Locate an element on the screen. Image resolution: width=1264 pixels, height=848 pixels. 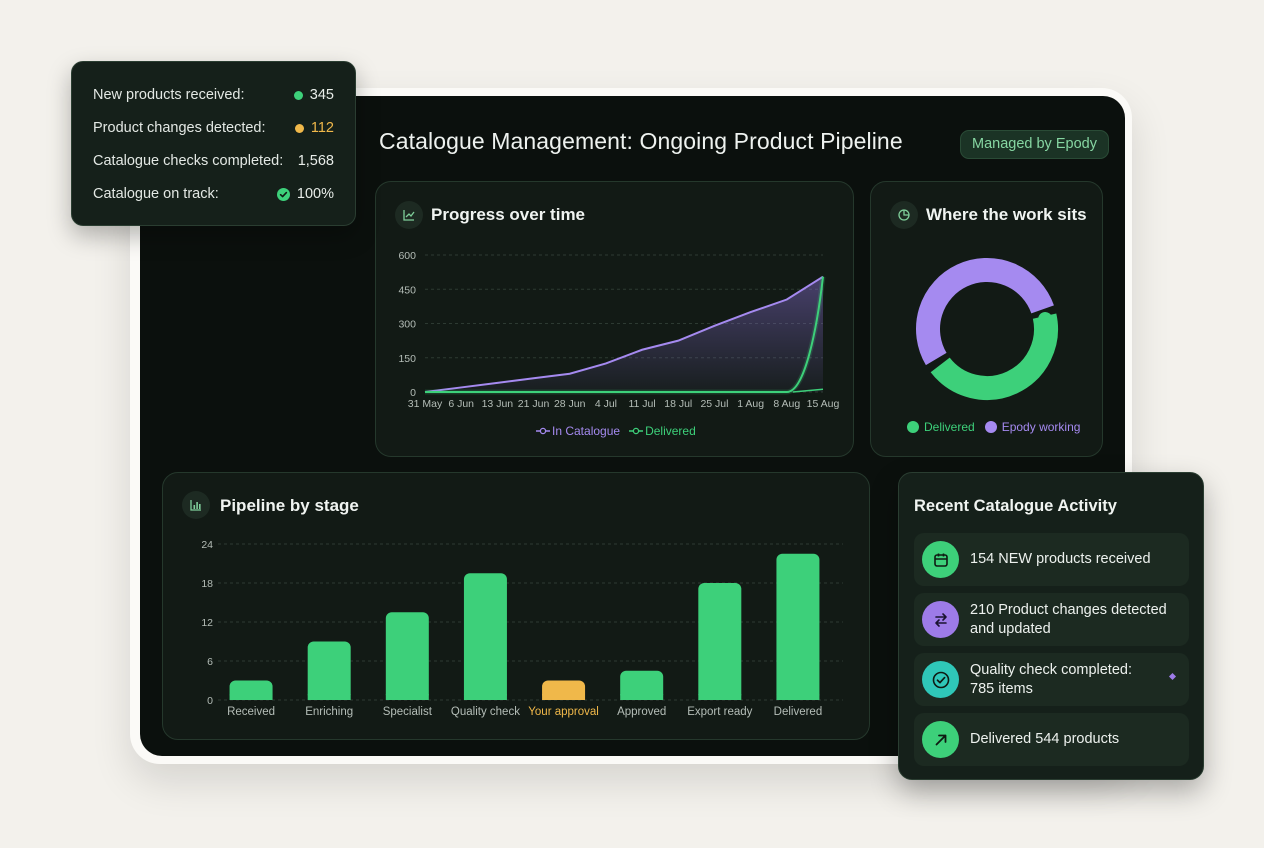
y-tick-label: 24 is located at coordinates (207, 545).